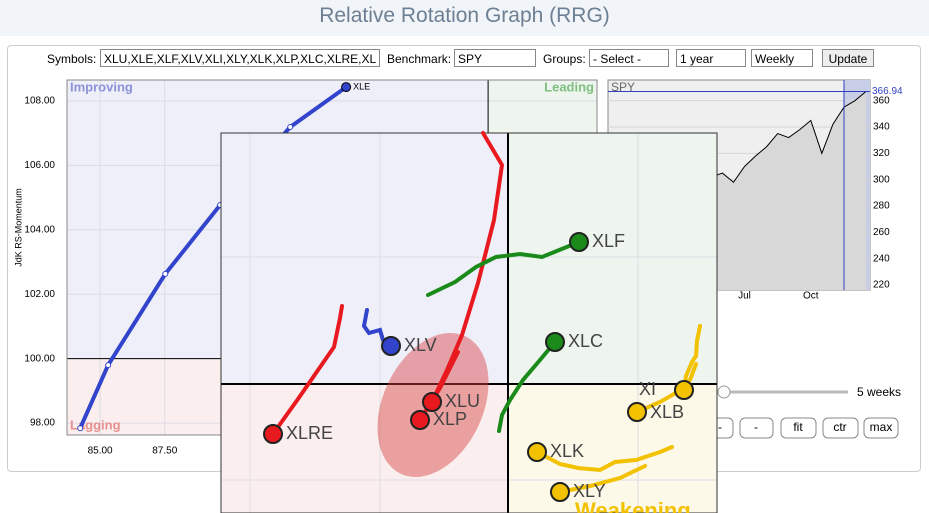 This screenshot has height=513, width=929. I want to click on chart-title: SPY, so click(623, 87).